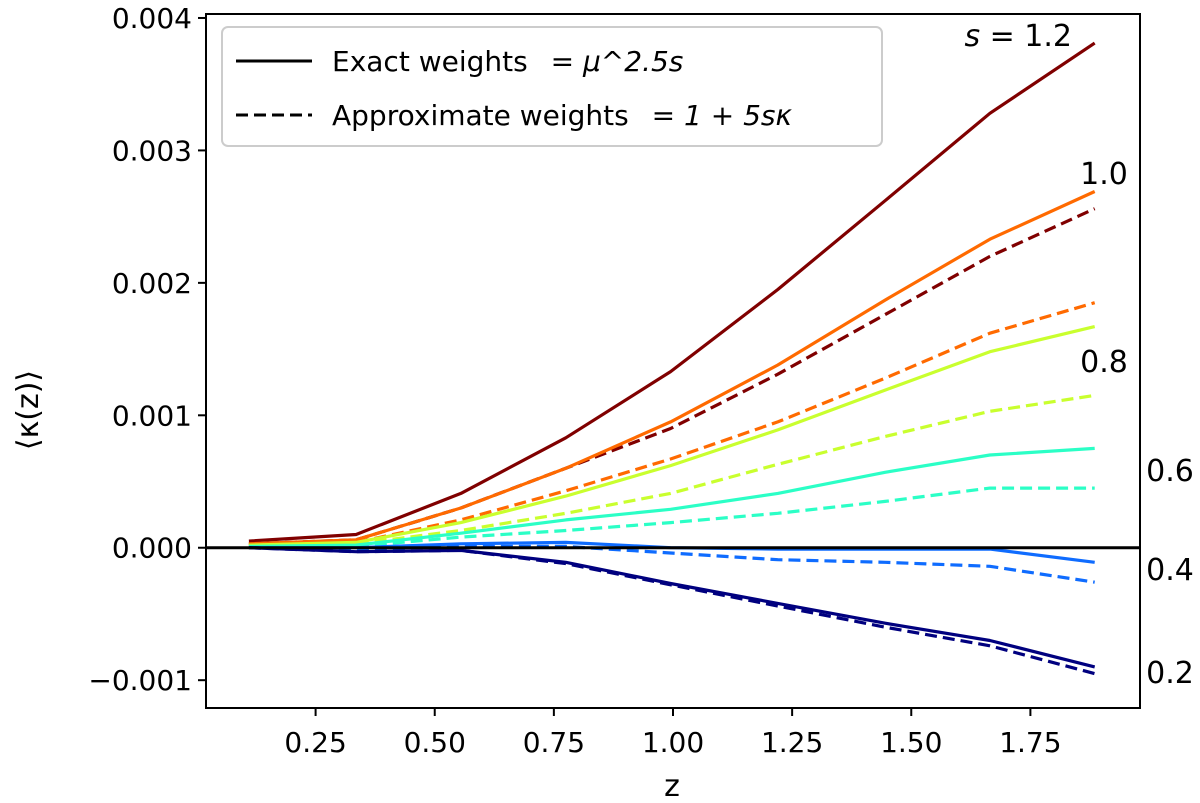 The width and height of the screenshot is (1200, 803). Describe the element at coordinates (554, 742) in the screenshot. I see `x-tick-label: 0.75` at that location.